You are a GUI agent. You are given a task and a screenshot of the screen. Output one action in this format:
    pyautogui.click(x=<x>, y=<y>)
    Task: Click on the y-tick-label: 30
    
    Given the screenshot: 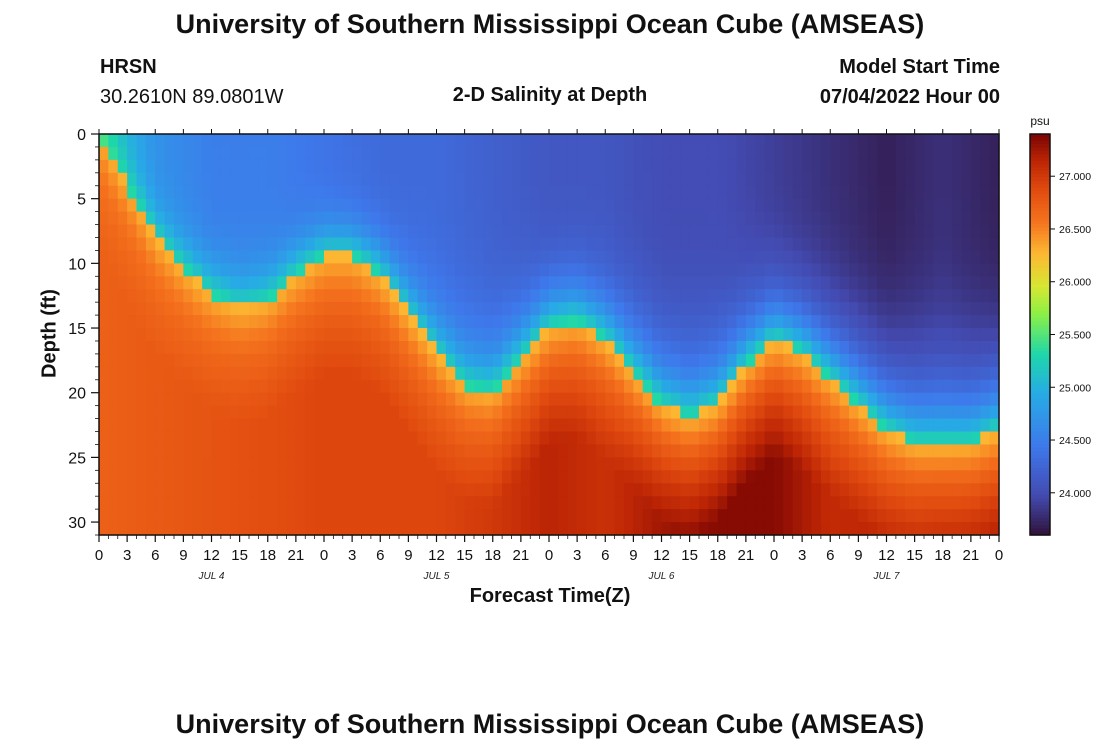 What is the action you would take?
    pyautogui.click(x=77, y=523)
    